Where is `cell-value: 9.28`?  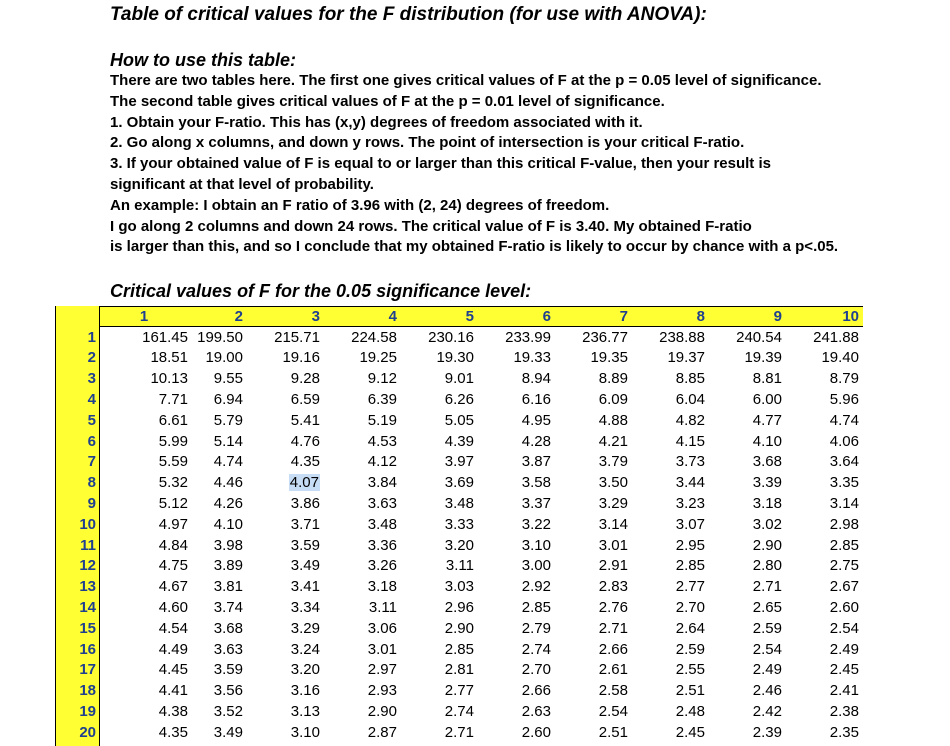 cell-value: 9.28 is located at coordinates (305, 379).